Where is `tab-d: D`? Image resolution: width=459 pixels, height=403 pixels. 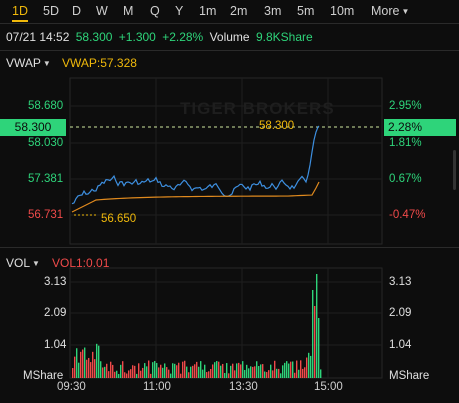 tab-d: D is located at coordinates (77, 11).